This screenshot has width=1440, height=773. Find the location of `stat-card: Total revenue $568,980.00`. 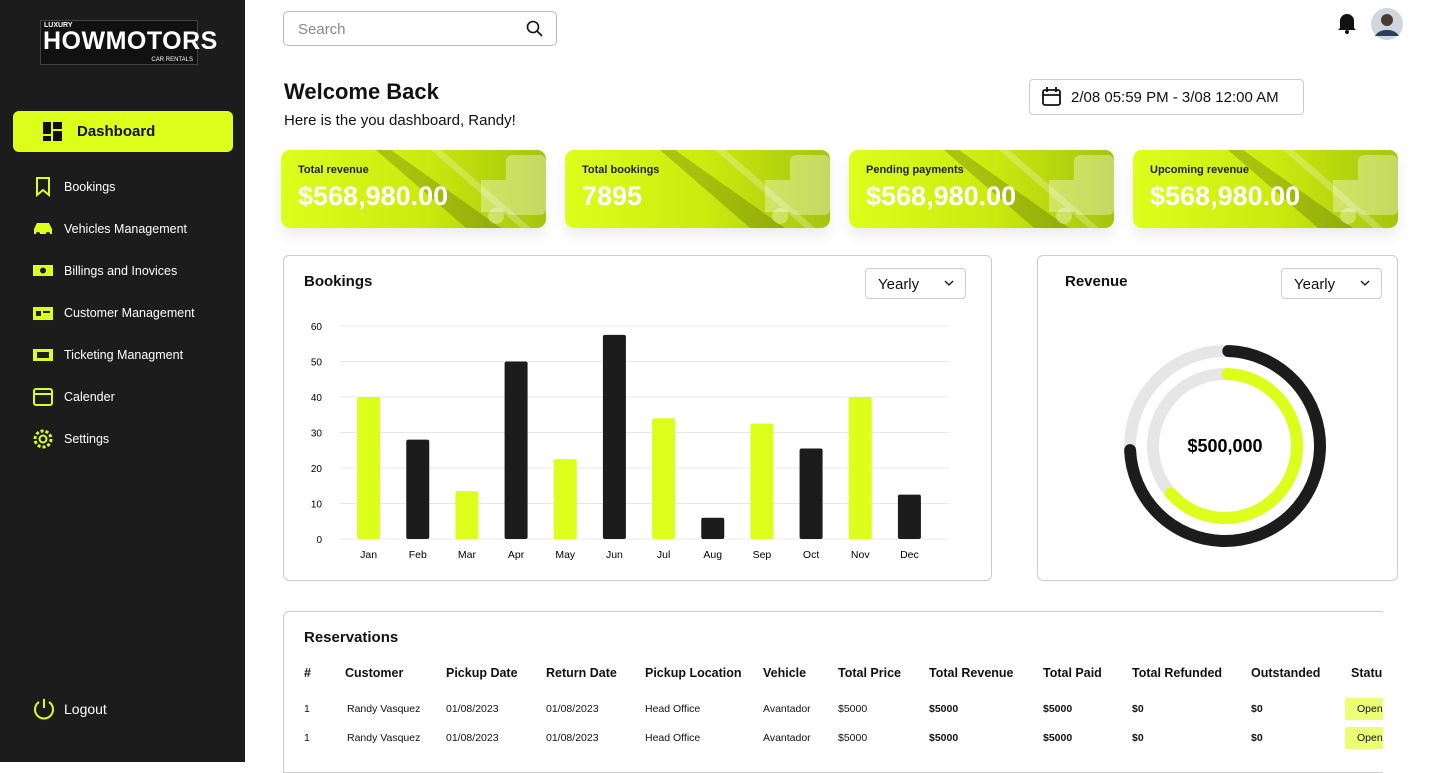

stat-card: Total revenue $568,980.00 is located at coordinates (413, 189).